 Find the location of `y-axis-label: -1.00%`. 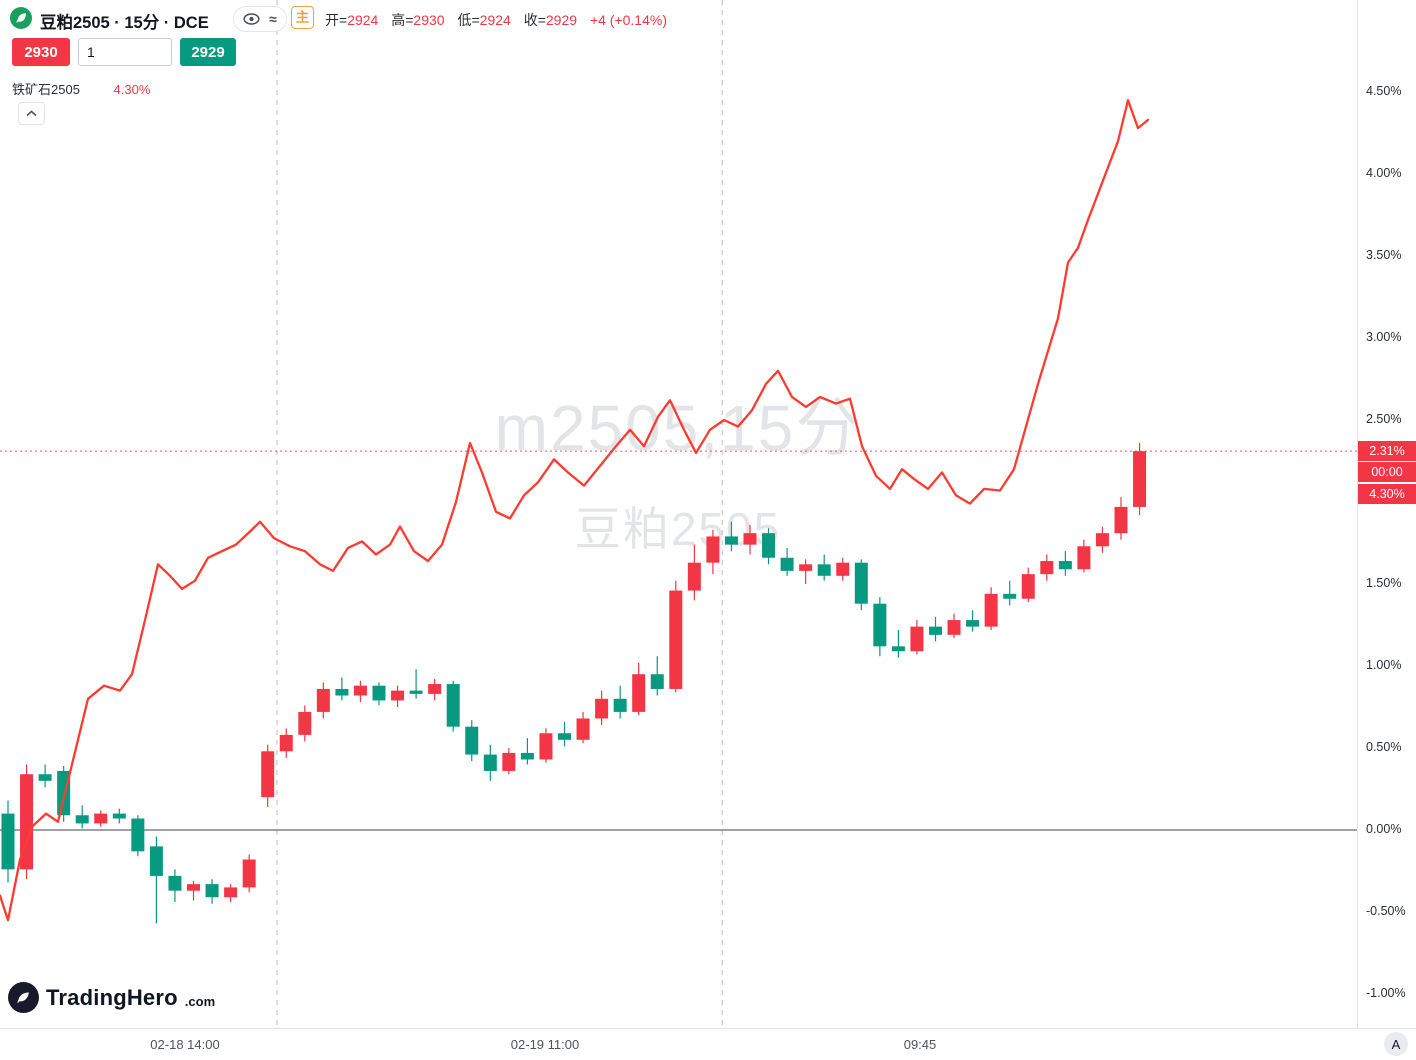

y-axis-label: -1.00% is located at coordinates (1386, 993).